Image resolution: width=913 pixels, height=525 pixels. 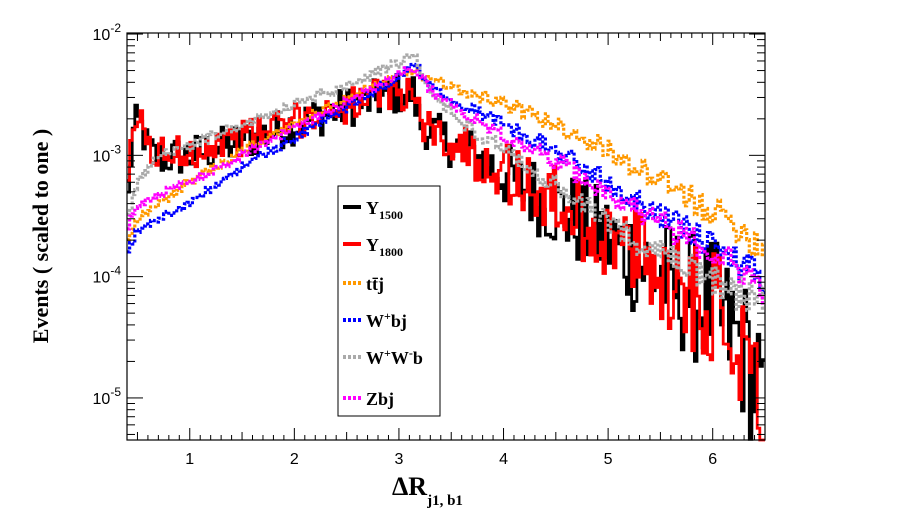 I want to click on x-tick-label: 4, so click(x=503, y=459).